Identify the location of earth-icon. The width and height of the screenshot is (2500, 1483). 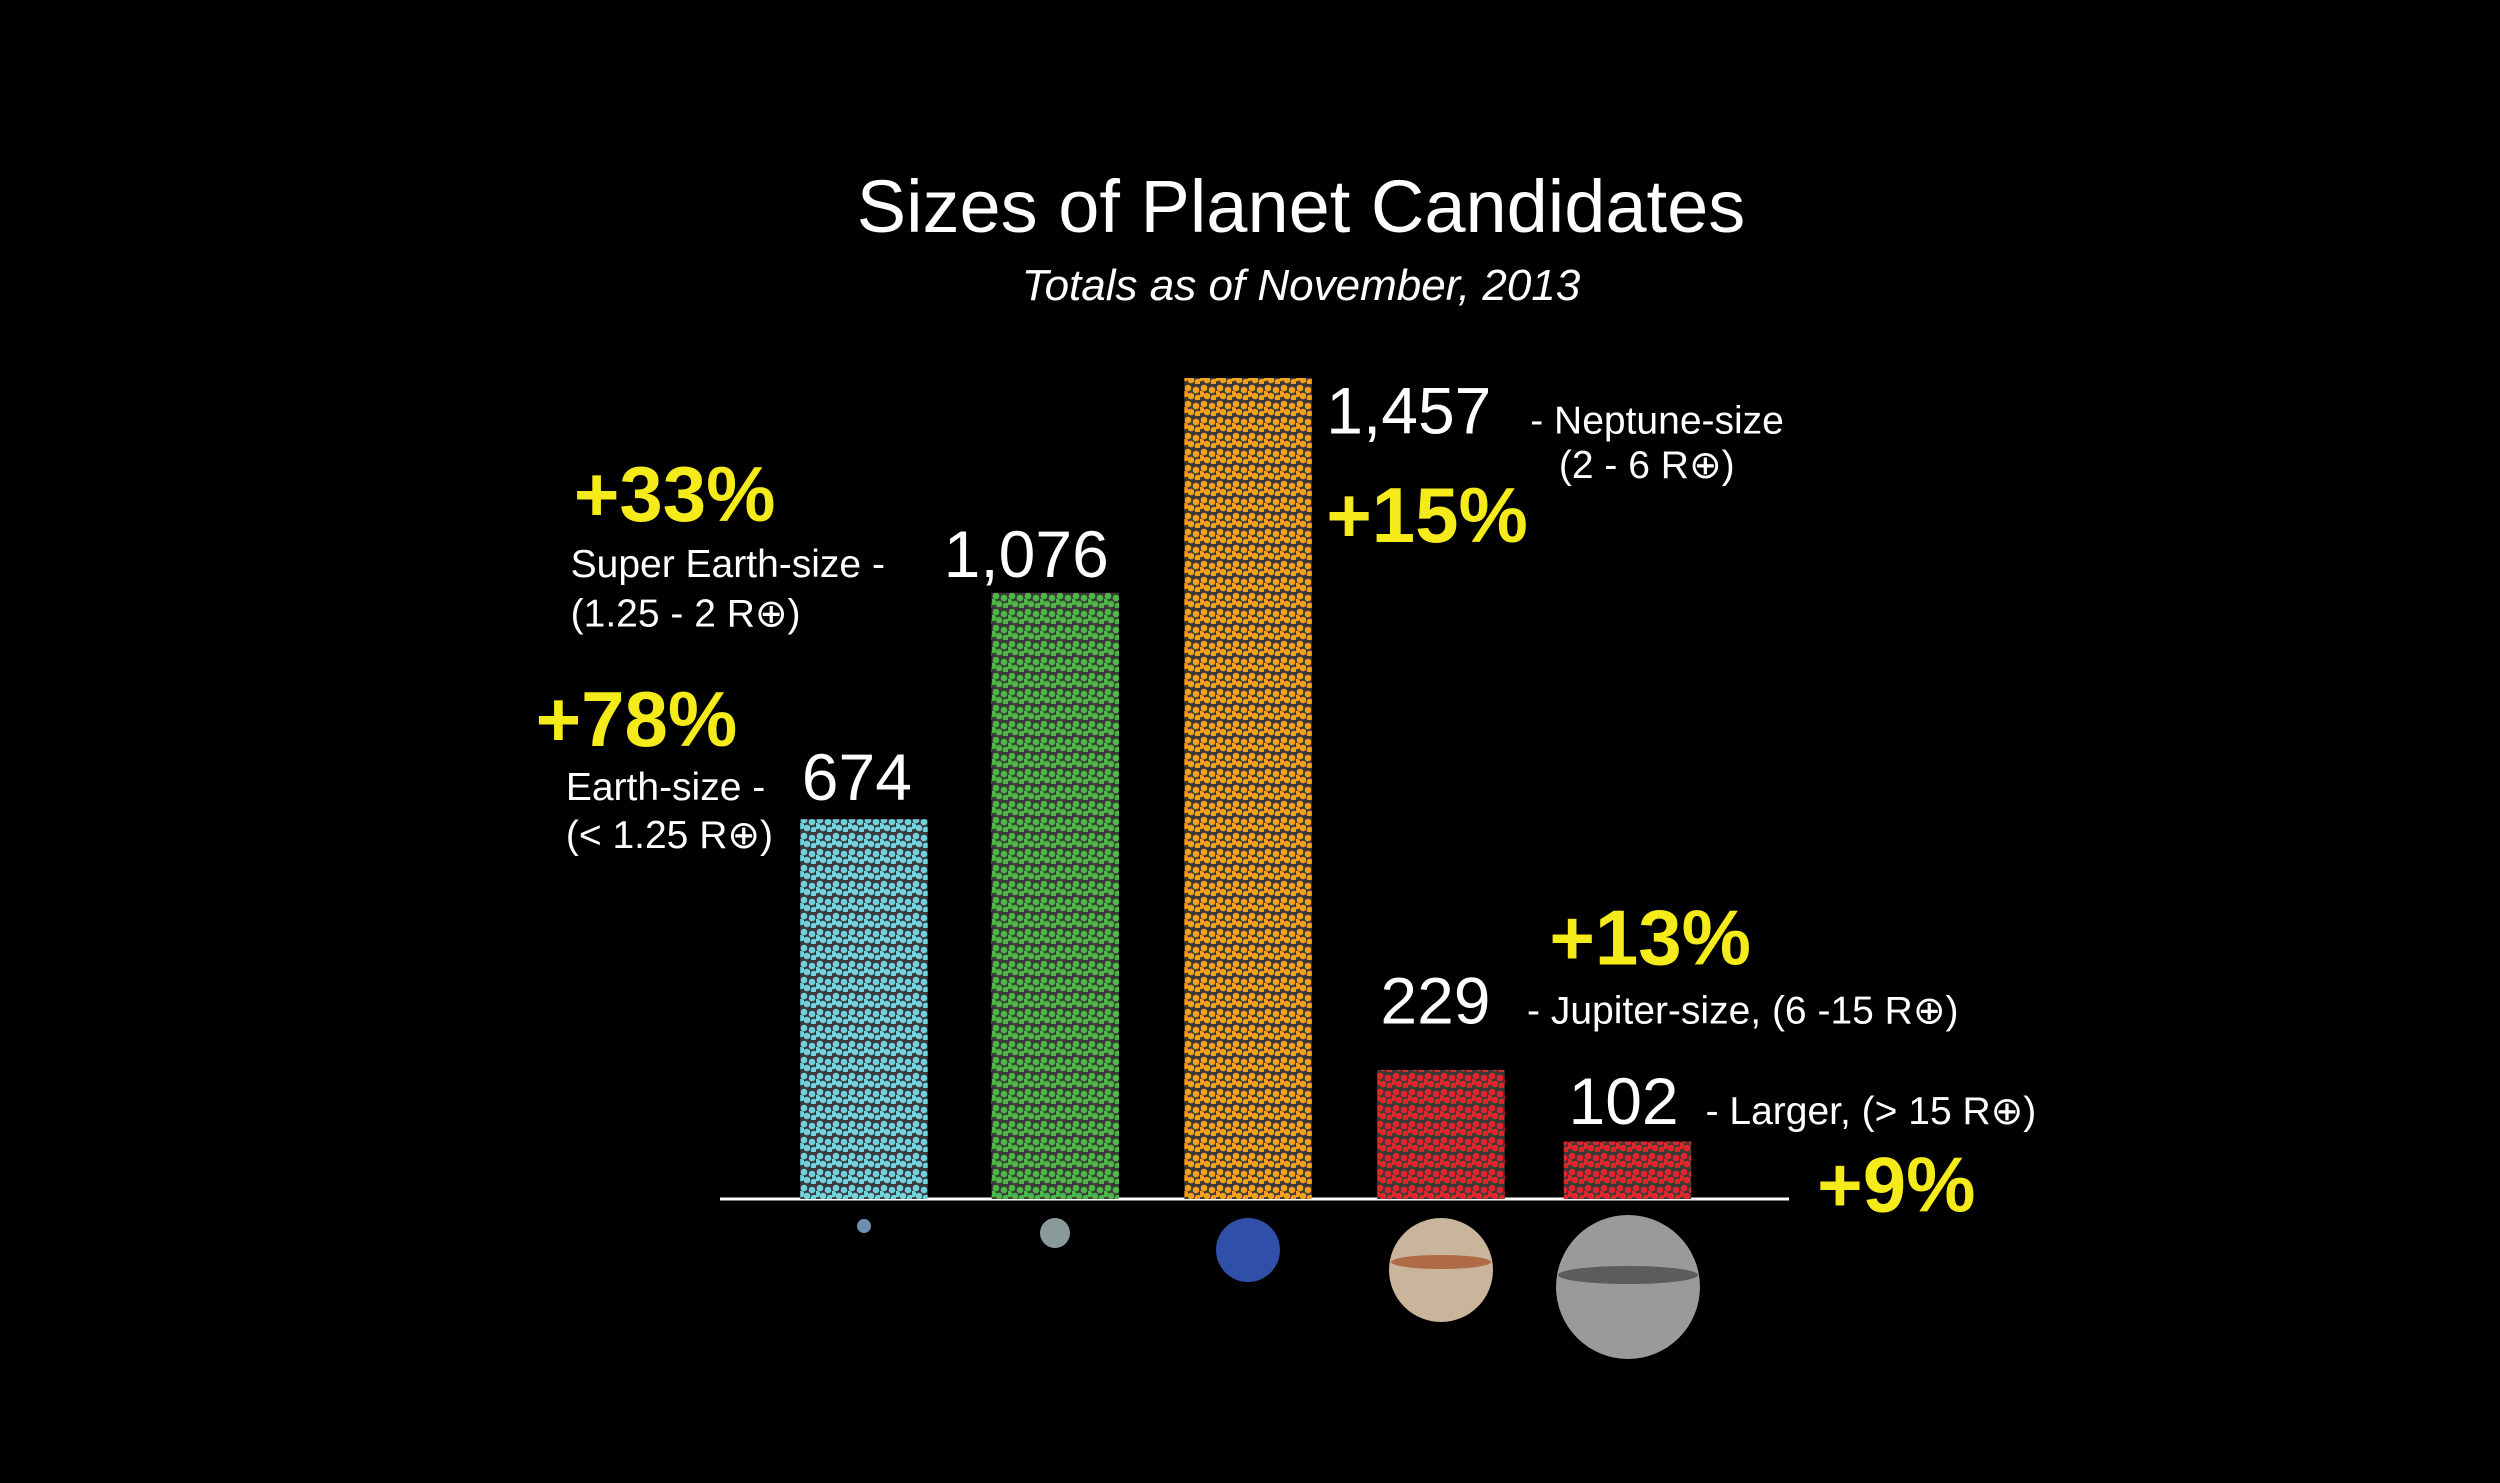
(864, 1226).